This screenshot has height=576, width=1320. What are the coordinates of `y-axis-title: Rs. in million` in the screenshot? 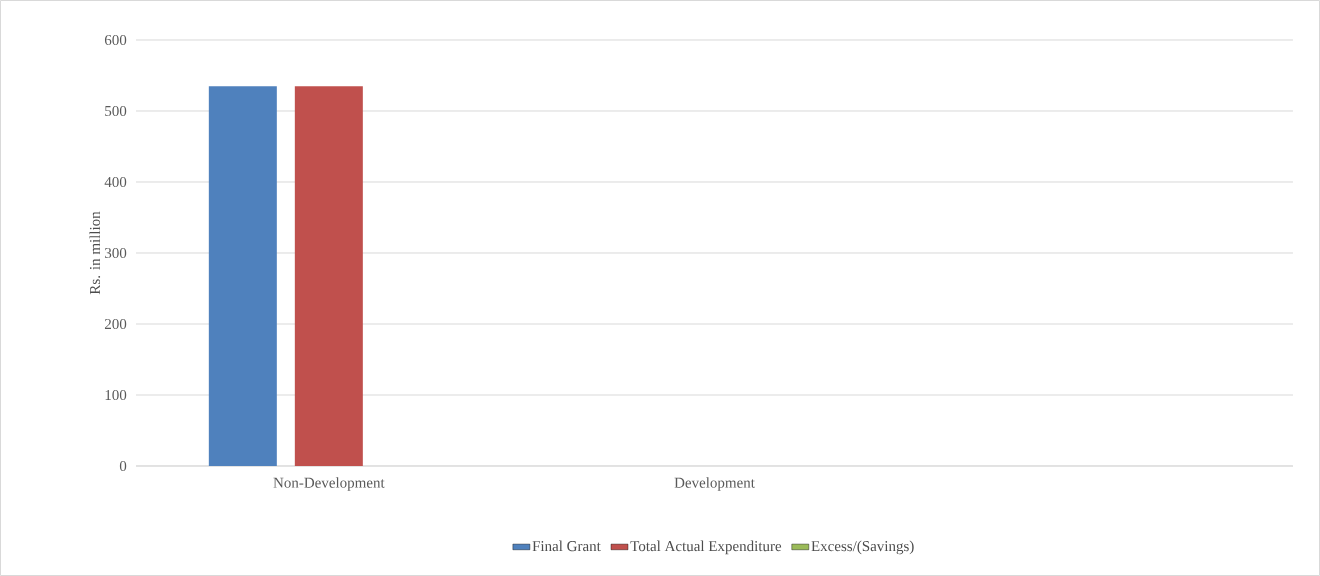 It's located at (95, 253).